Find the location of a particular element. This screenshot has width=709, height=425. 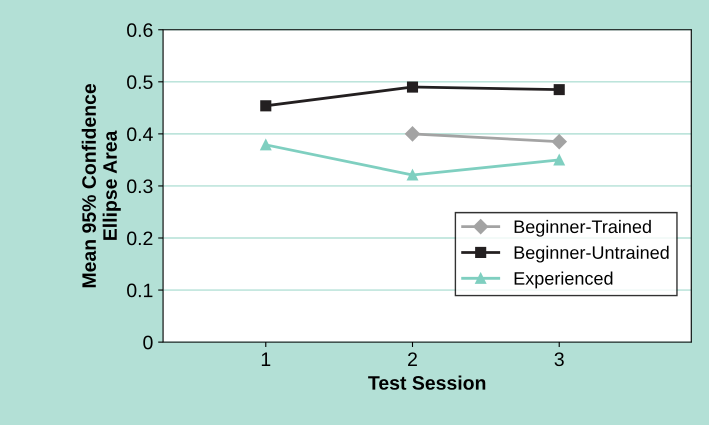

legend-label: Experienced is located at coordinates (563, 280).